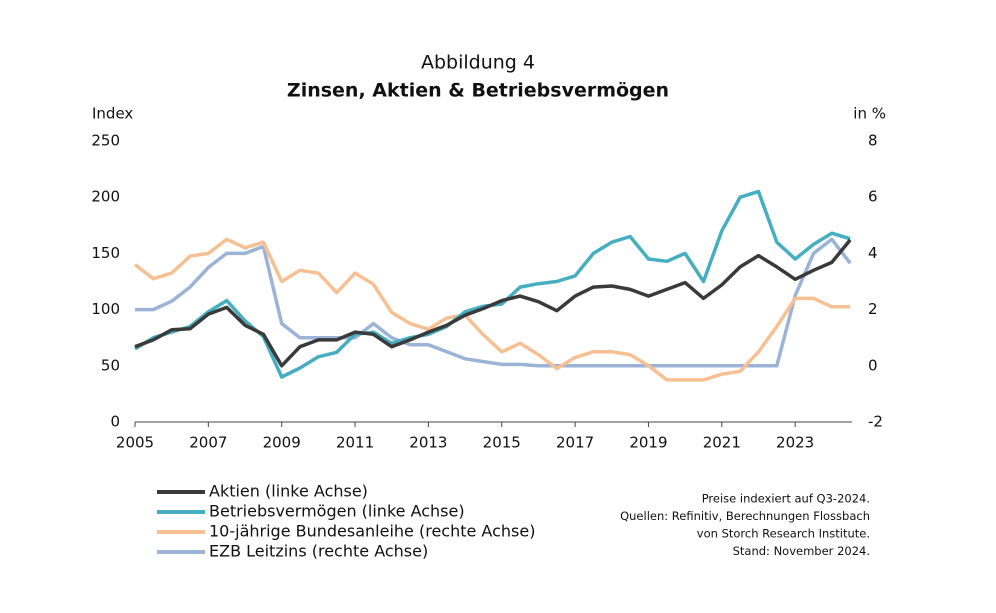 This screenshot has height=613, width=996. Describe the element at coordinates (648, 443) in the screenshot. I see `x-tick-label: 2019` at that location.